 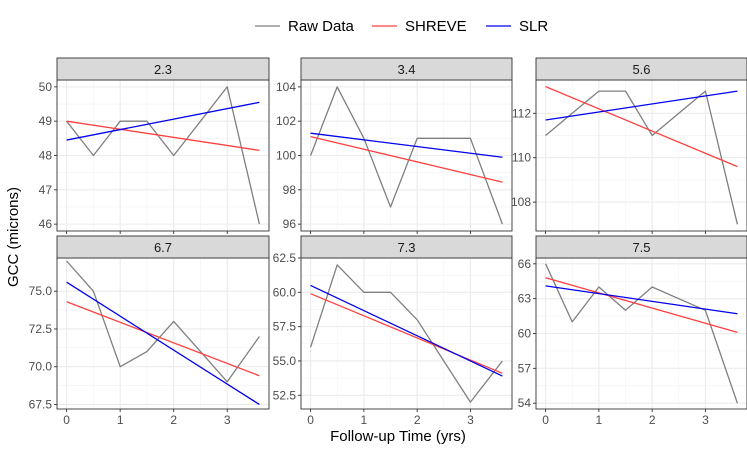 I want to click on facet-panel-2.3: 2.3 46 47 48 49 50, so click(x=154, y=145).